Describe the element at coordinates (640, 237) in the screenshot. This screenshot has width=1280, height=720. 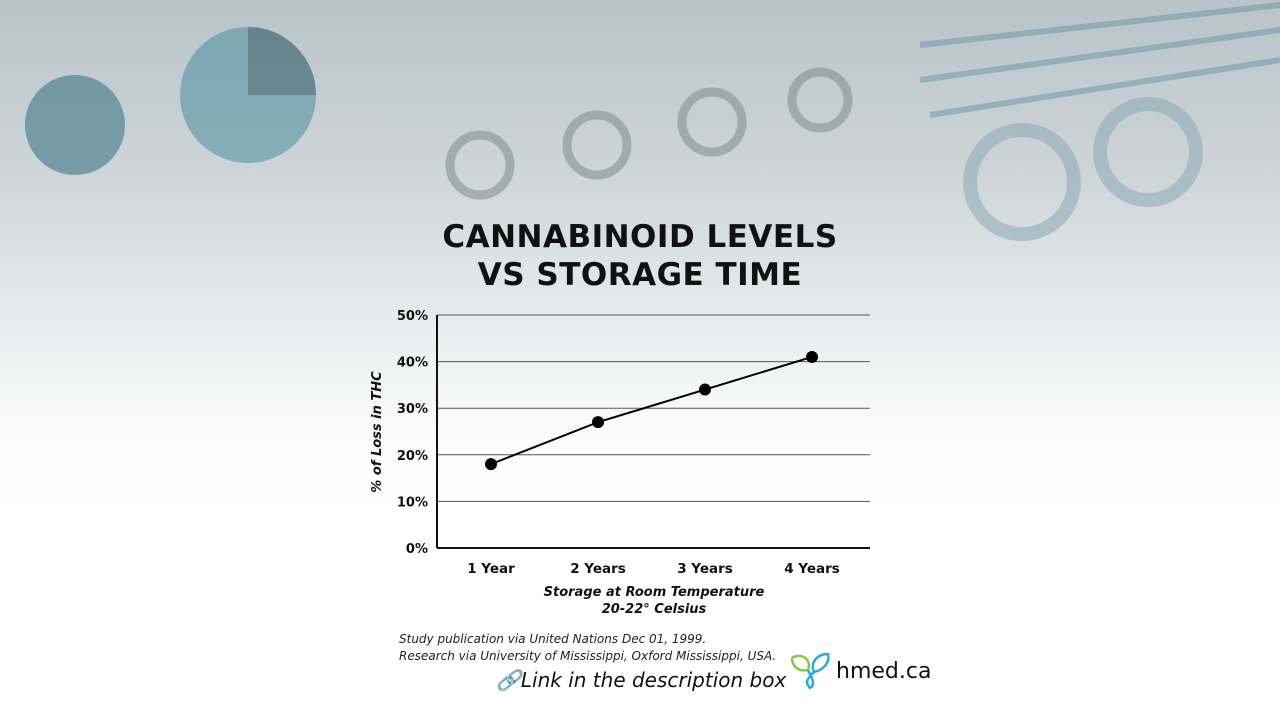
I see `title-line-1: CANNABINOID LEVELS` at that location.